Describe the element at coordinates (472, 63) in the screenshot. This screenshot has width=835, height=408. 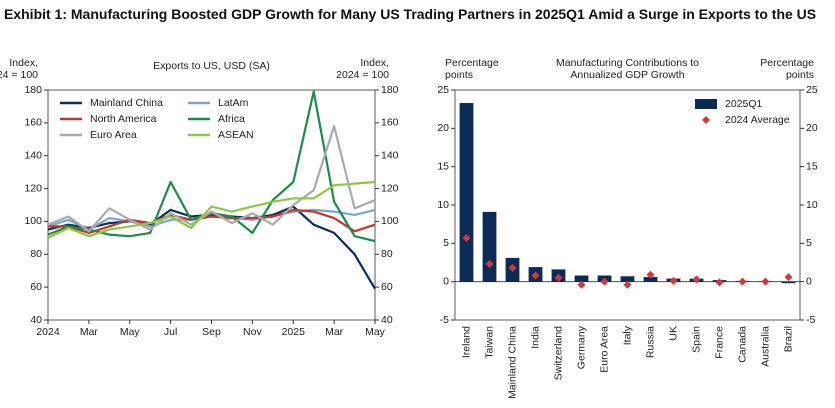
I see `y-axis-label: Percentage` at that location.